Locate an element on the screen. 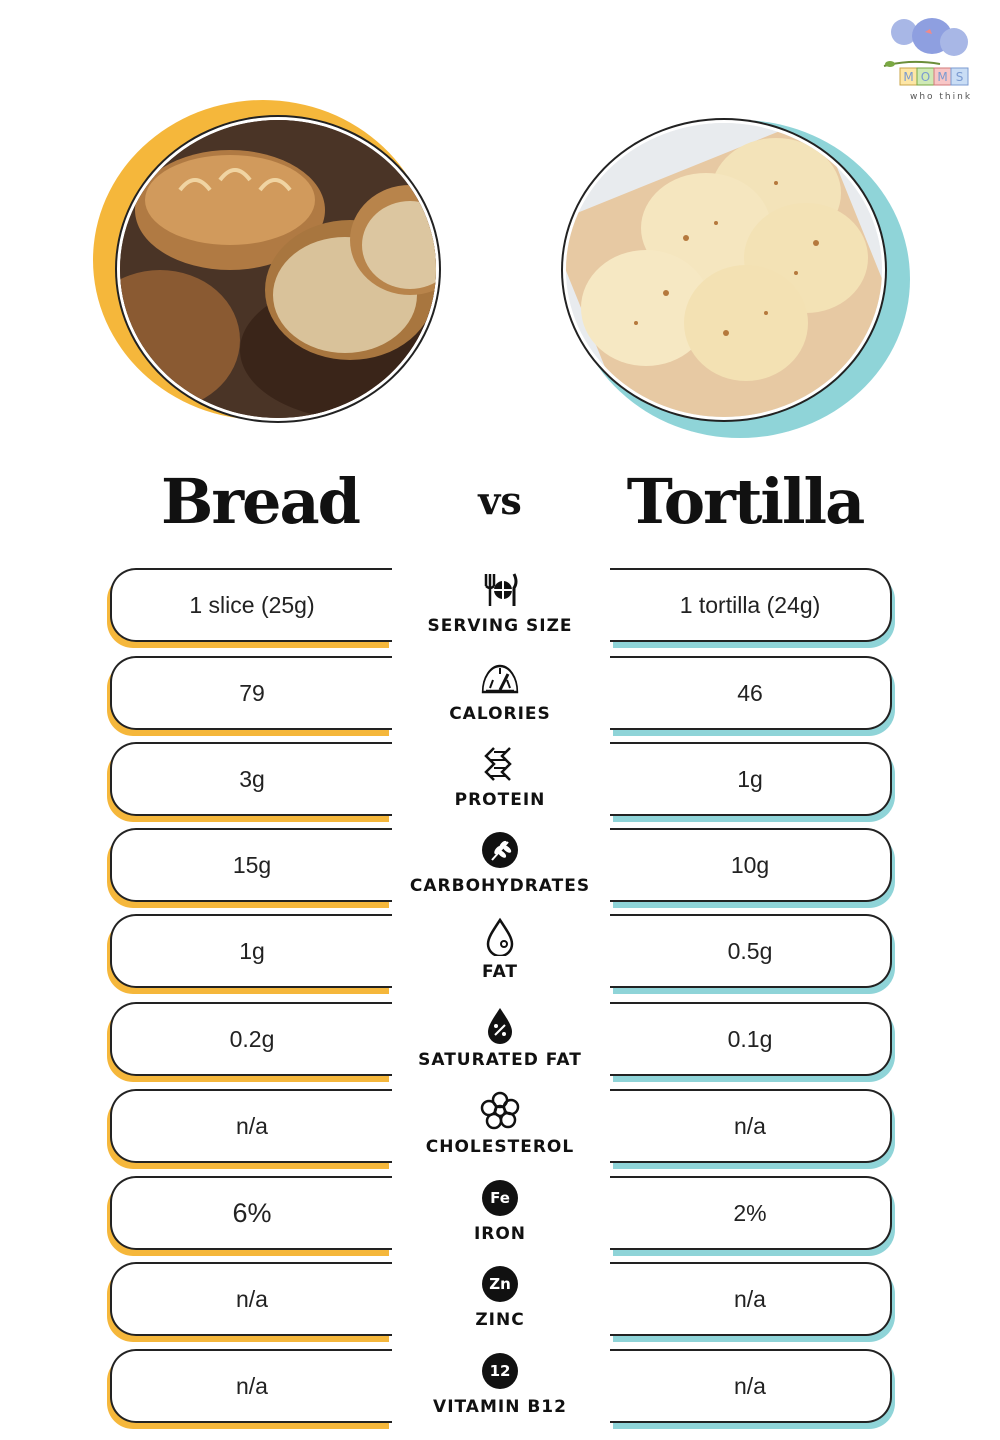 The width and height of the screenshot is (1000, 1440). bread-photo is located at coordinates (278, 269).